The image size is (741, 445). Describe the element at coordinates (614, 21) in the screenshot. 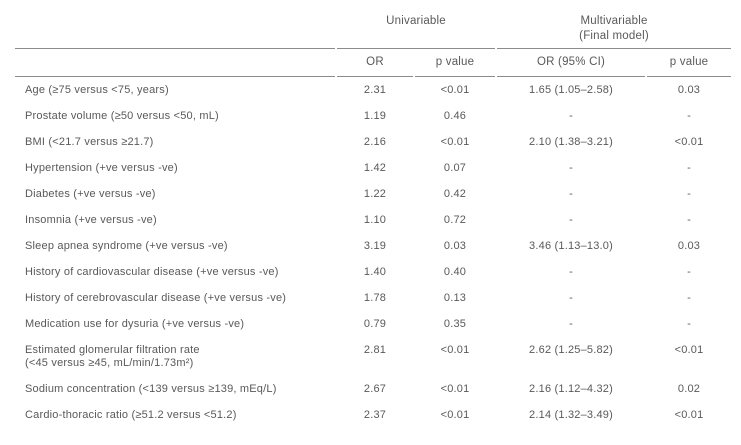

I see `multivariable-label: Multivariable` at that location.